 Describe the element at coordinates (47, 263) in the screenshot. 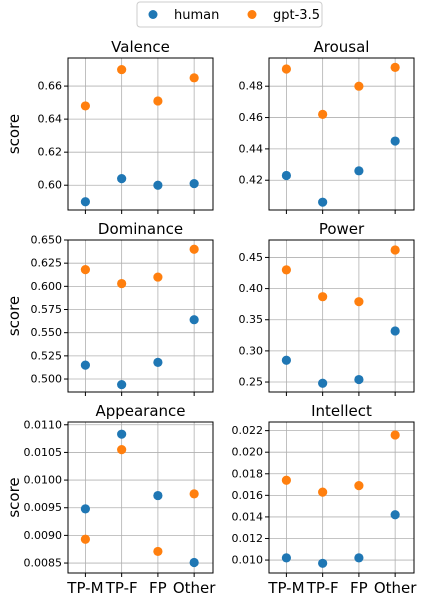

I see `y-tick-label: 0.625` at that location.